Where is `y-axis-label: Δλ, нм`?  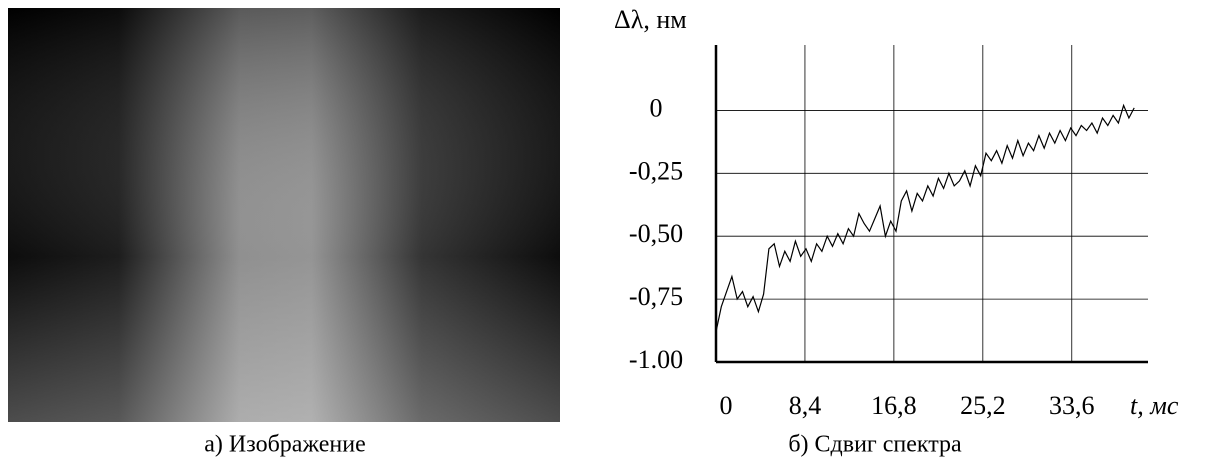 y-axis-label: Δλ, нм is located at coordinates (650, 19).